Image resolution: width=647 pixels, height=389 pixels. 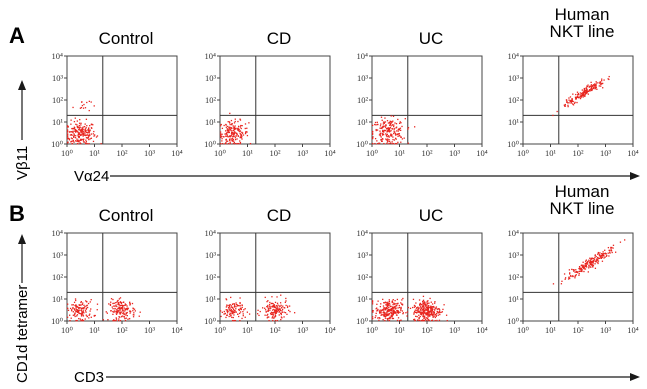 I want to click on plot-title-line: NKT line, so click(x=582, y=31).